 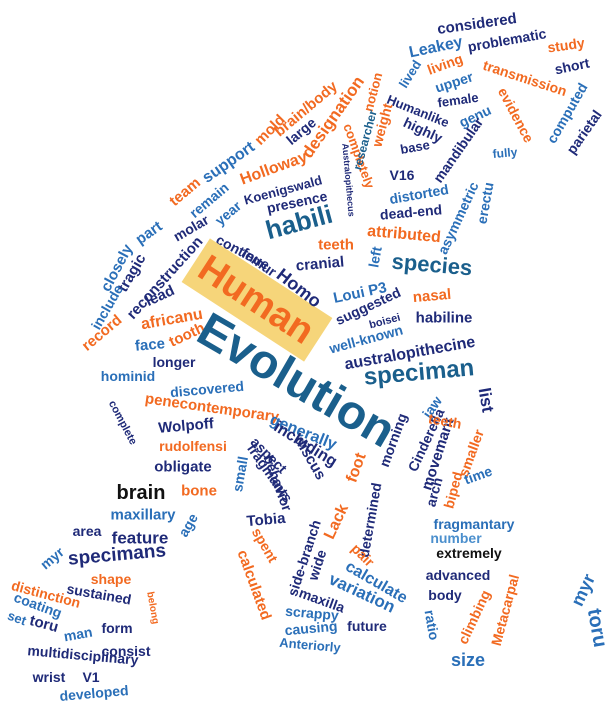 What do you see at coordinates (453, 490) in the screenshot?
I see `word-biped: biped` at bounding box center [453, 490].